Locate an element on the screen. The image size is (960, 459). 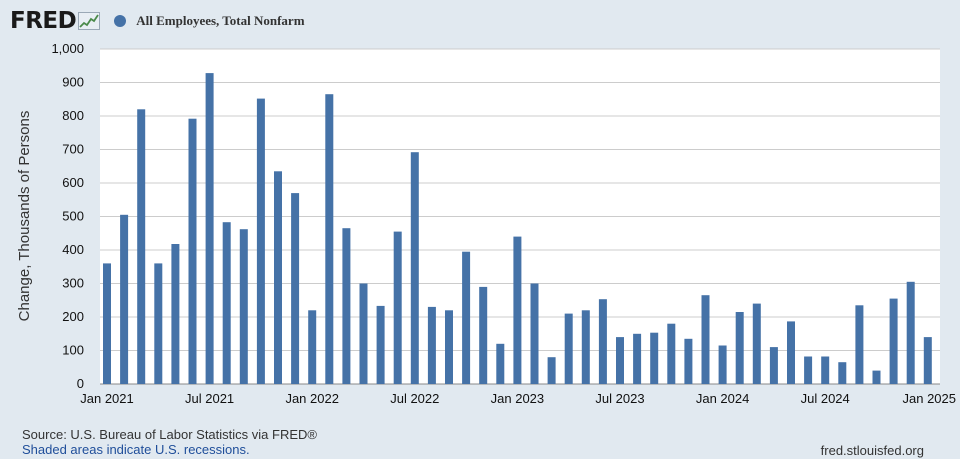
x-tick-label: Jul 2021 is located at coordinates (209, 398).